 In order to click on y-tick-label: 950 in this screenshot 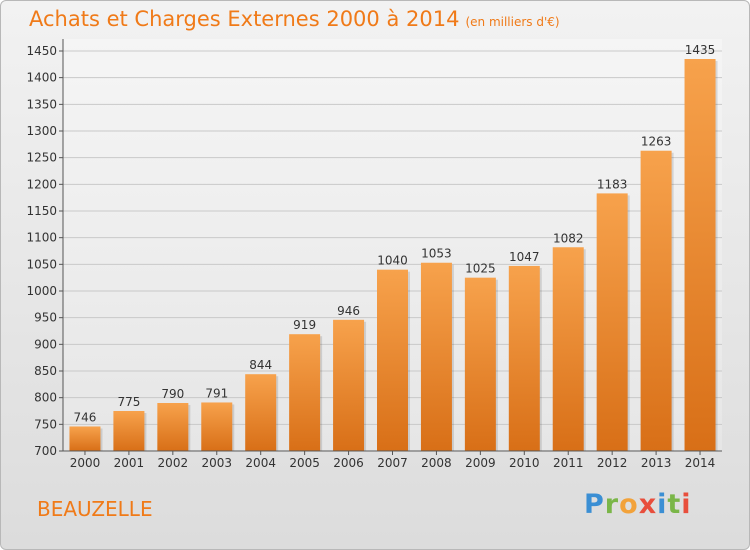, I will do `click(45, 318)`.